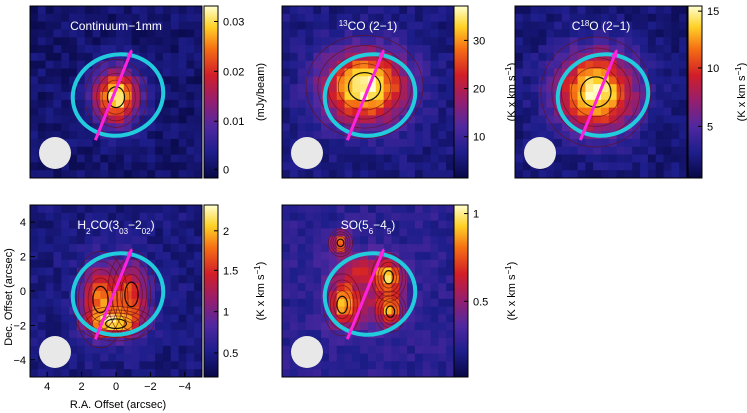  I want to click on panel-so: SO(56−45) 1 0.5 (K x km s−1), so click(400, 291).